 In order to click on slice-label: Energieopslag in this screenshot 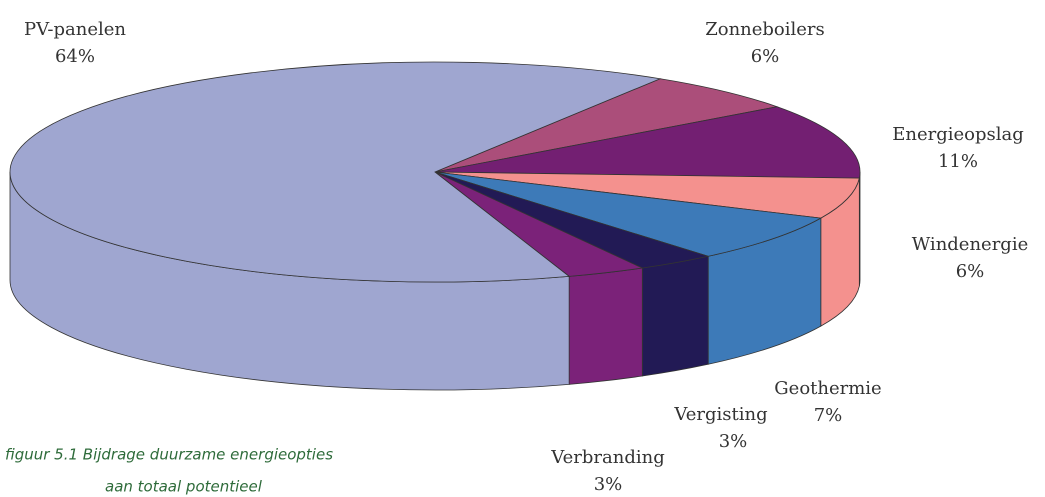, I will do `click(958, 134)`.